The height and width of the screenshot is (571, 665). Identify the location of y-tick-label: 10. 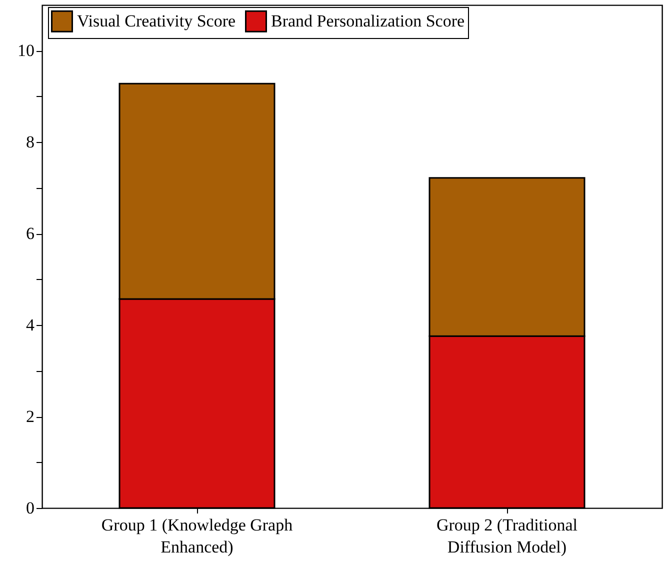
(26, 50).